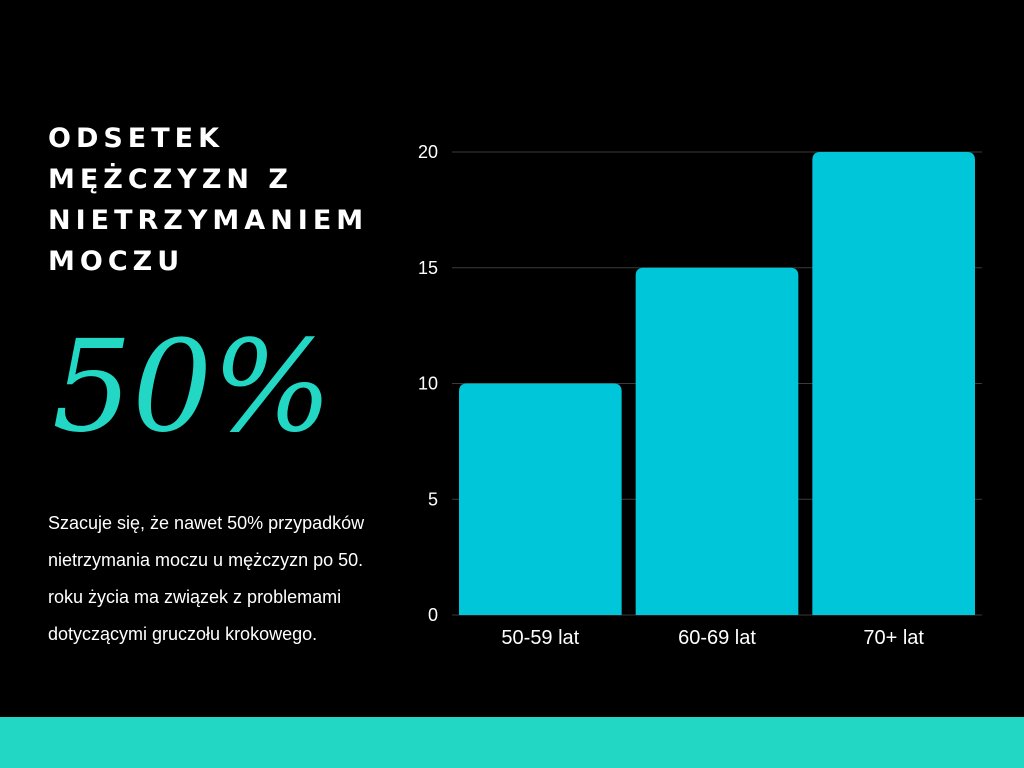 The width and height of the screenshot is (1024, 768). What do you see at coordinates (540, 638) in the screenshot?
I see `x-tick-label: 50-59 lat` at bounding box center [540, 638].